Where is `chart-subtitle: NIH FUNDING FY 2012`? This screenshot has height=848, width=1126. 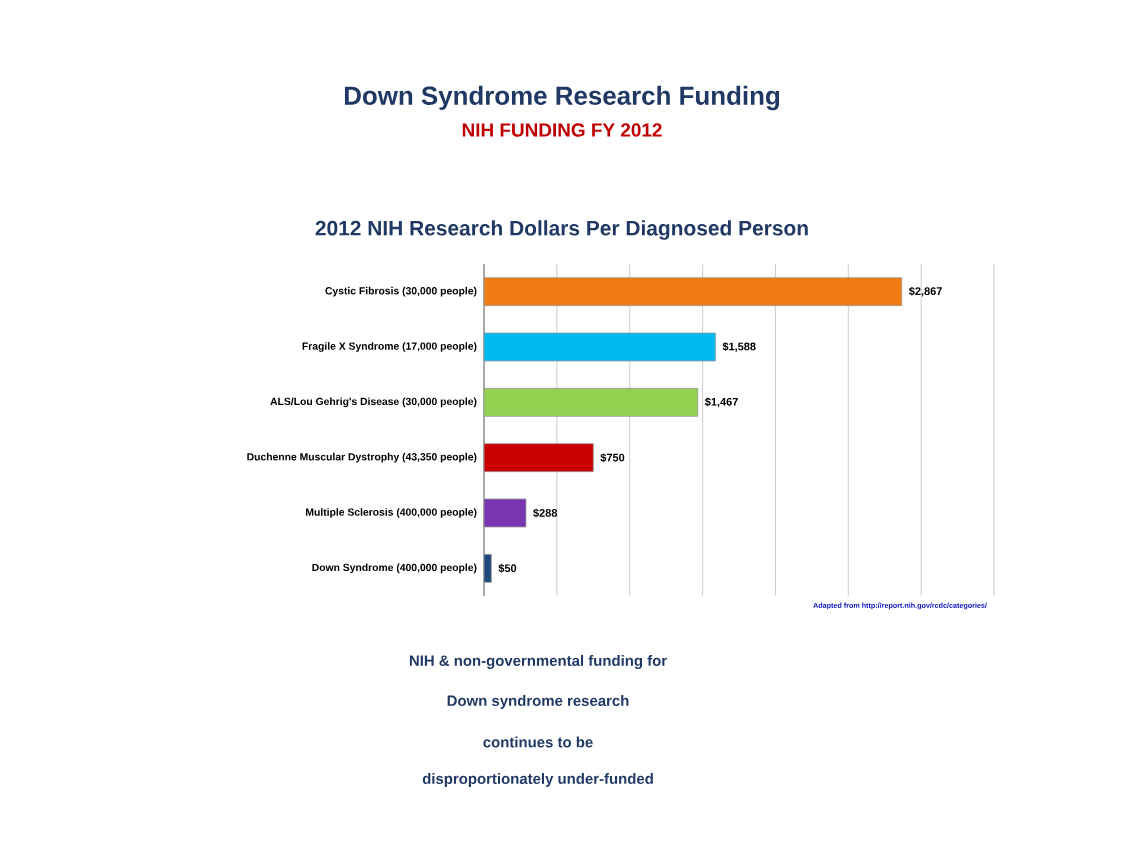 chart-subtitle: NIH FUNDING FY 2012 is located at coordinates (562, 130).